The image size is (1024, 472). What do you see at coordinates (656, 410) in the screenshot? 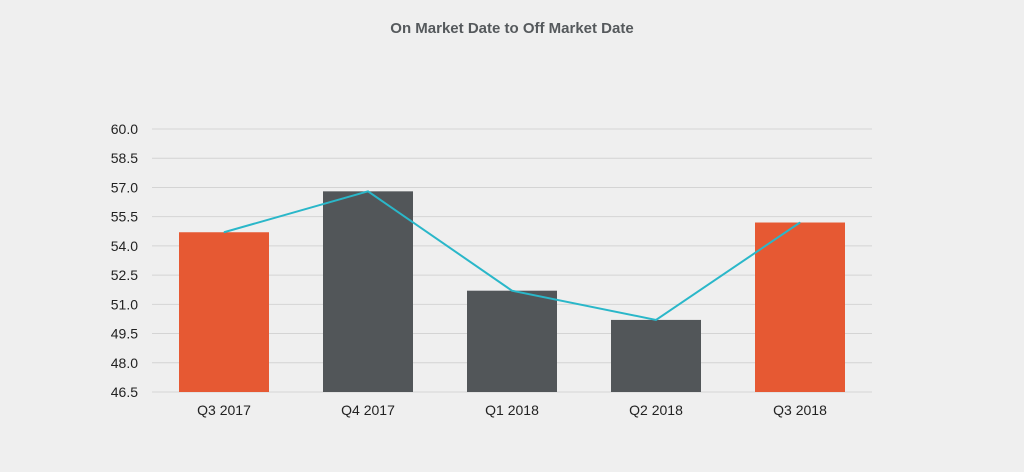
I see `x-tick-label: Q2 2018` at bounding box center [656, 410].